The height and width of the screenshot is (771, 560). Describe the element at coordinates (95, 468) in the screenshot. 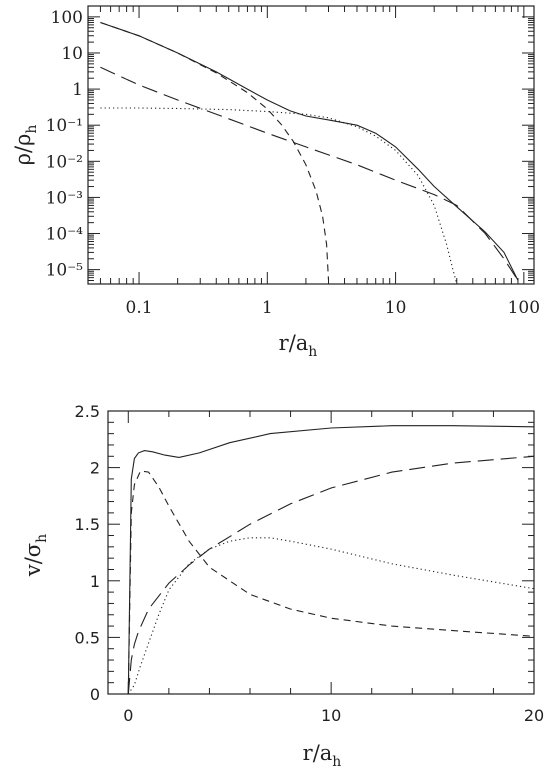

I see `y-tick-label: 2` at that location.